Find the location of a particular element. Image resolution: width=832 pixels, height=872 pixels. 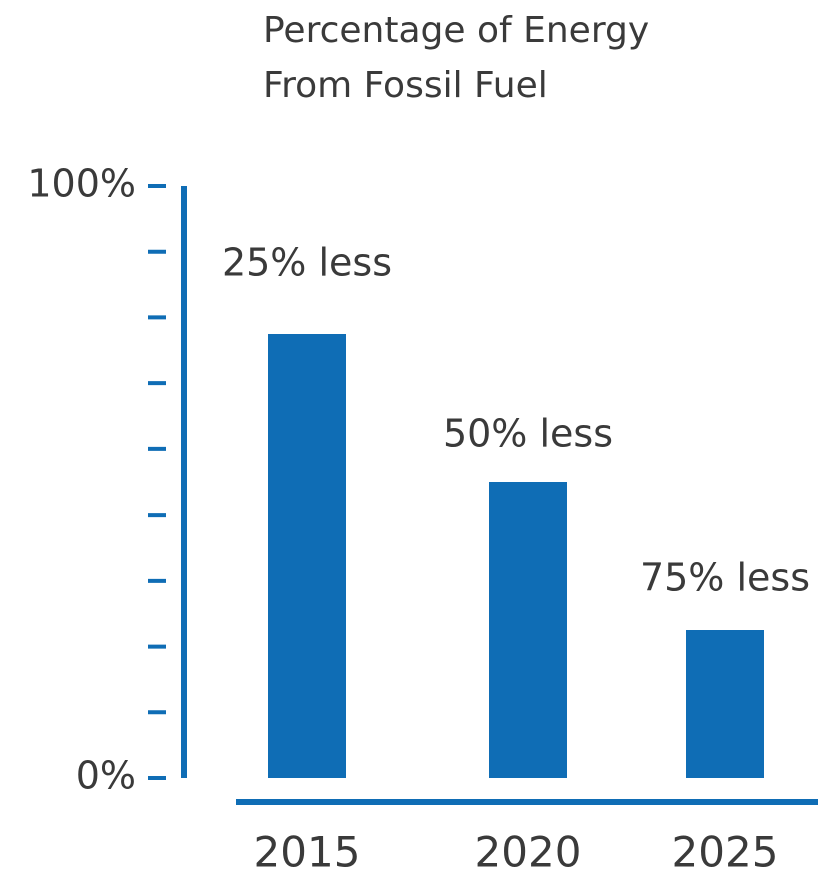

x-tick-label: 2020 is located at coordinates (528, 850).